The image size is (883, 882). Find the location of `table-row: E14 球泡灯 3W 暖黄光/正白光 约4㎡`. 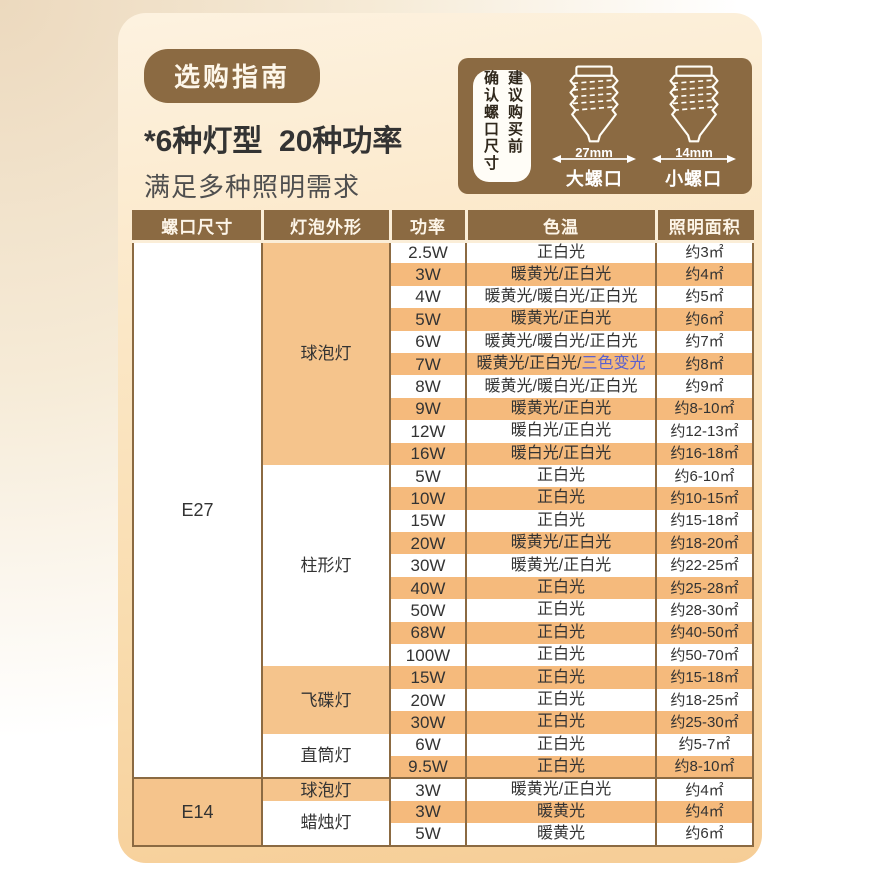

table-row: E14 球泡灯 3W 暖黄光/正白光 约4㎡ is located at coordinates (442, 811).